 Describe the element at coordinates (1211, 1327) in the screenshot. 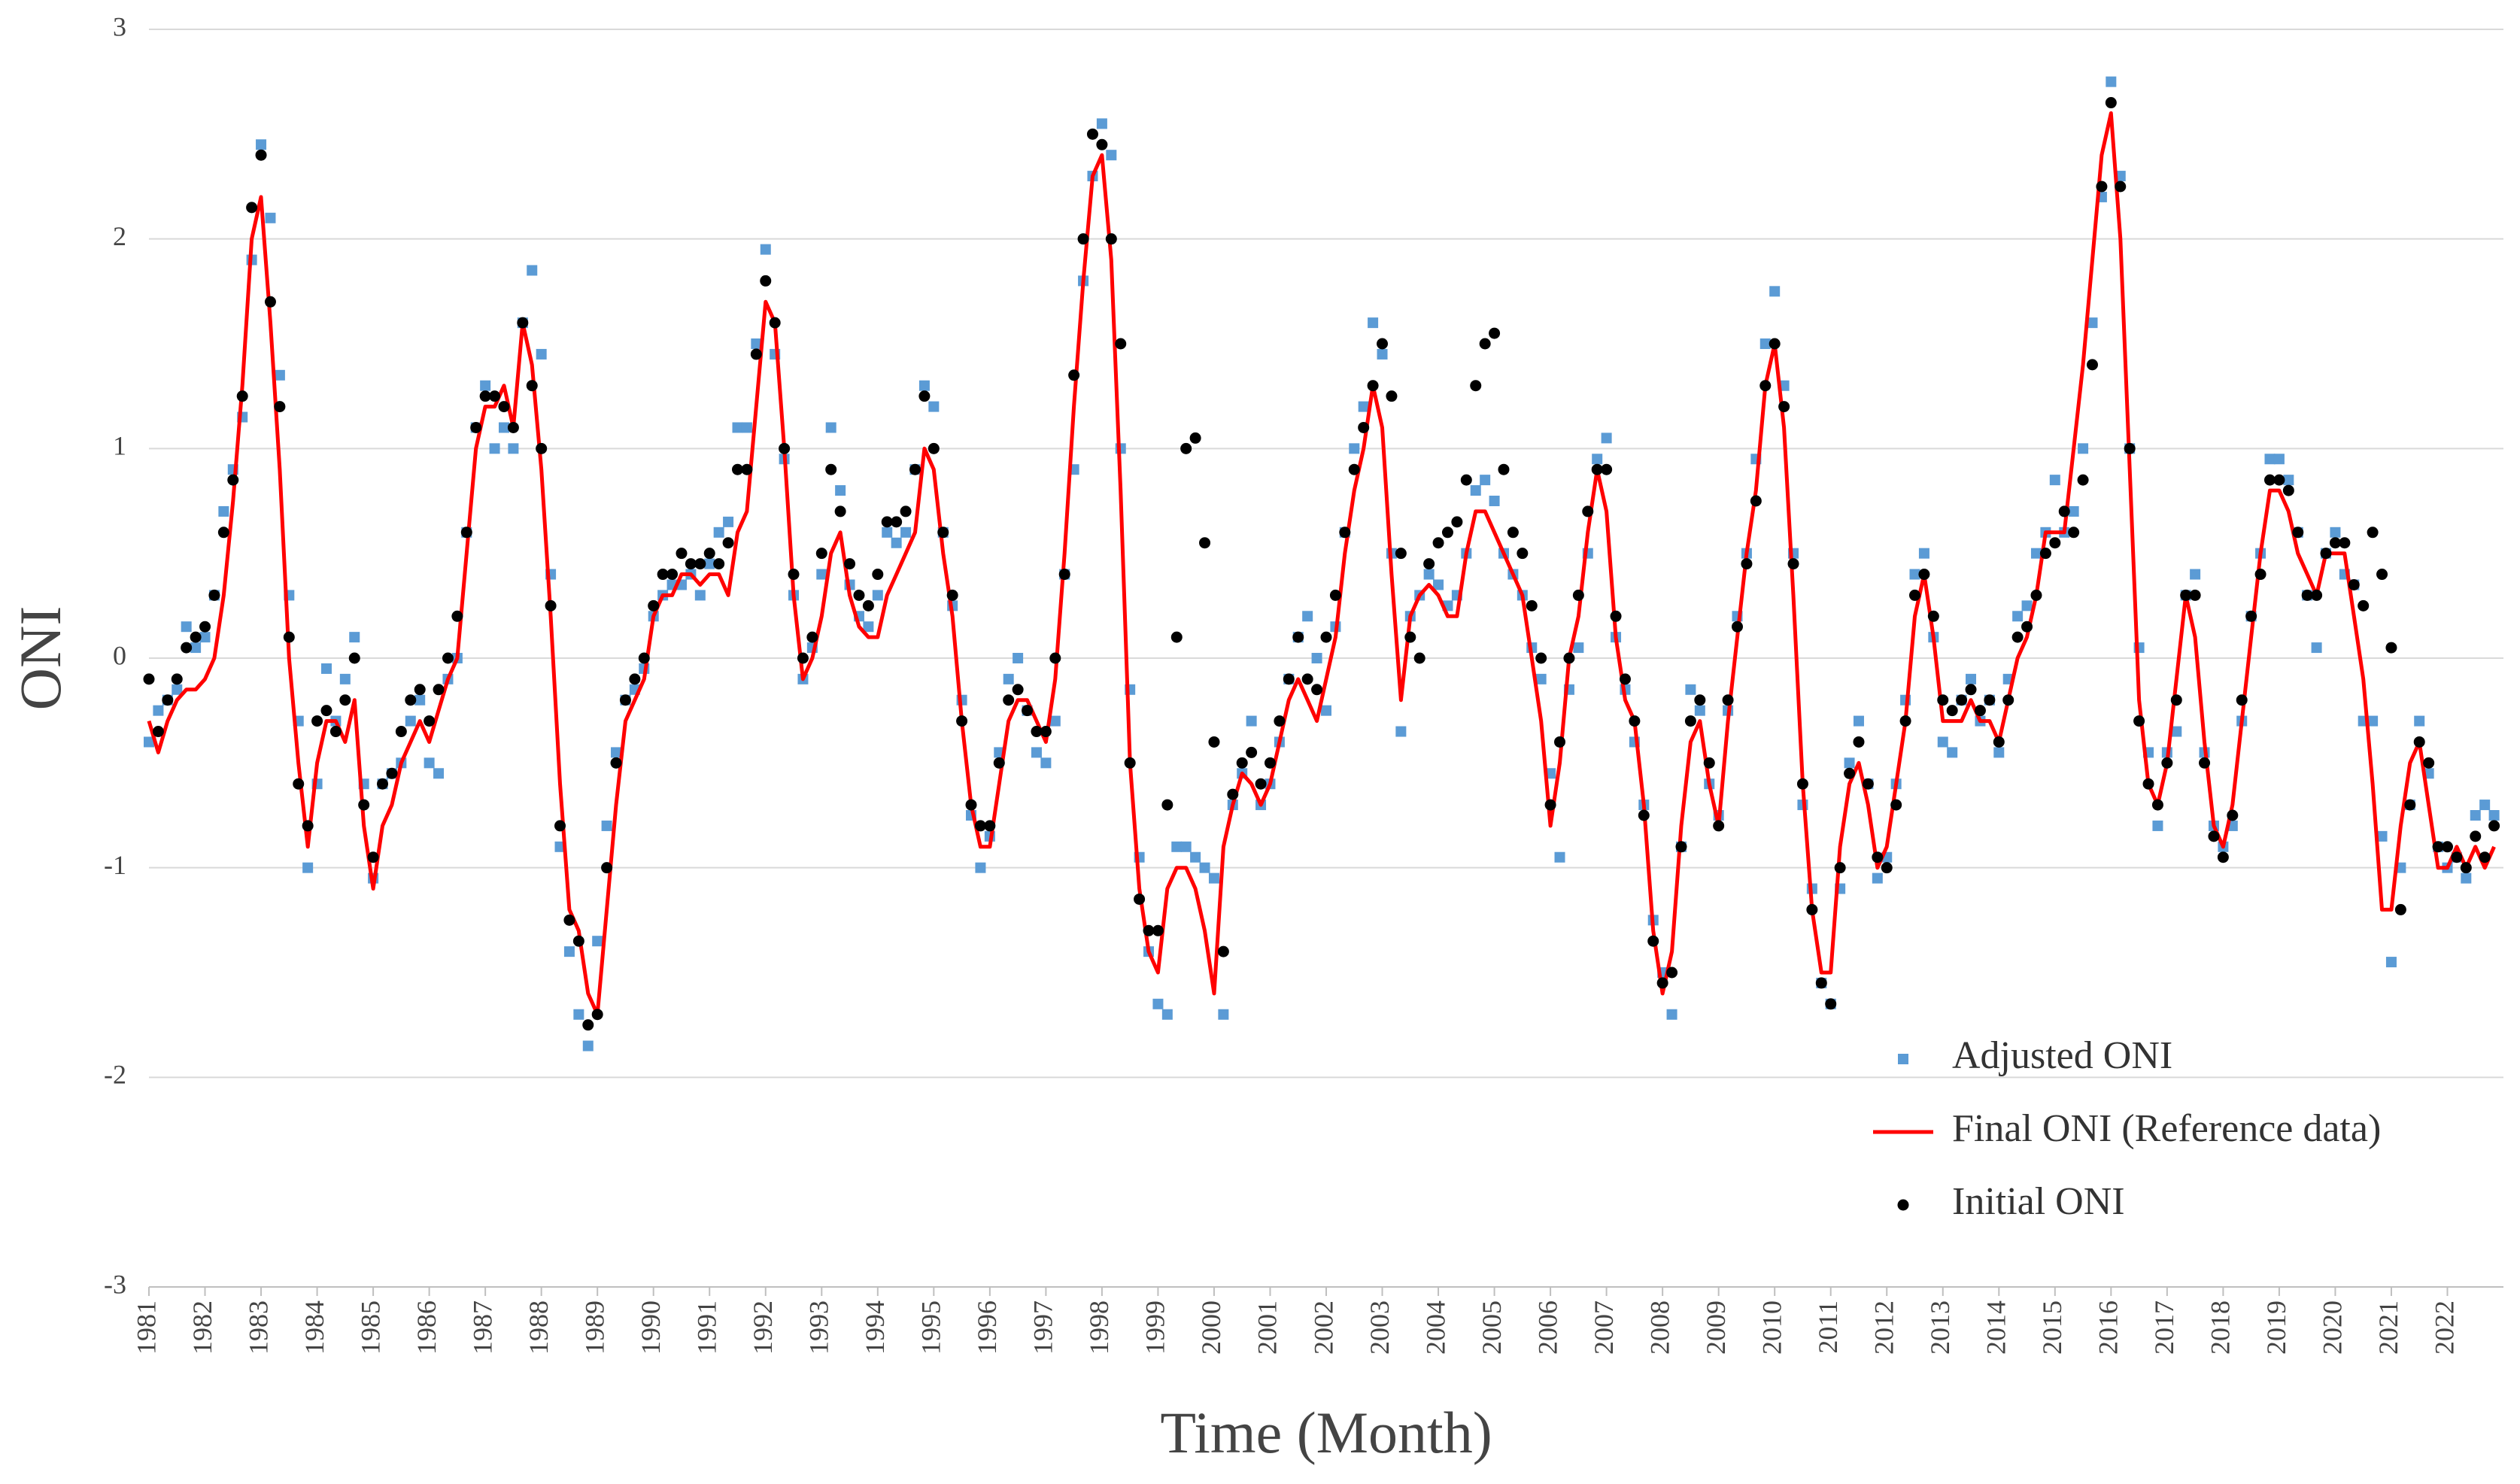

I see `x-tick-label: 2000` at that location.